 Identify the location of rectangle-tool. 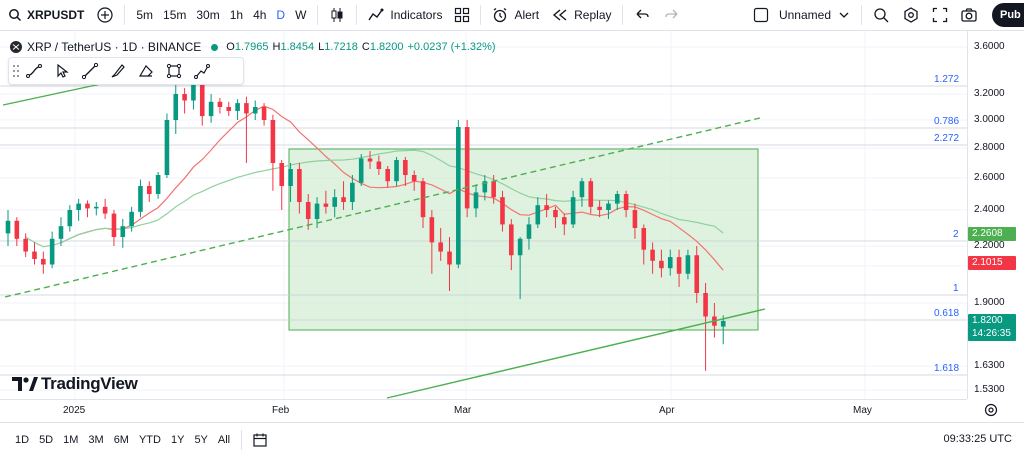
(174, 71).